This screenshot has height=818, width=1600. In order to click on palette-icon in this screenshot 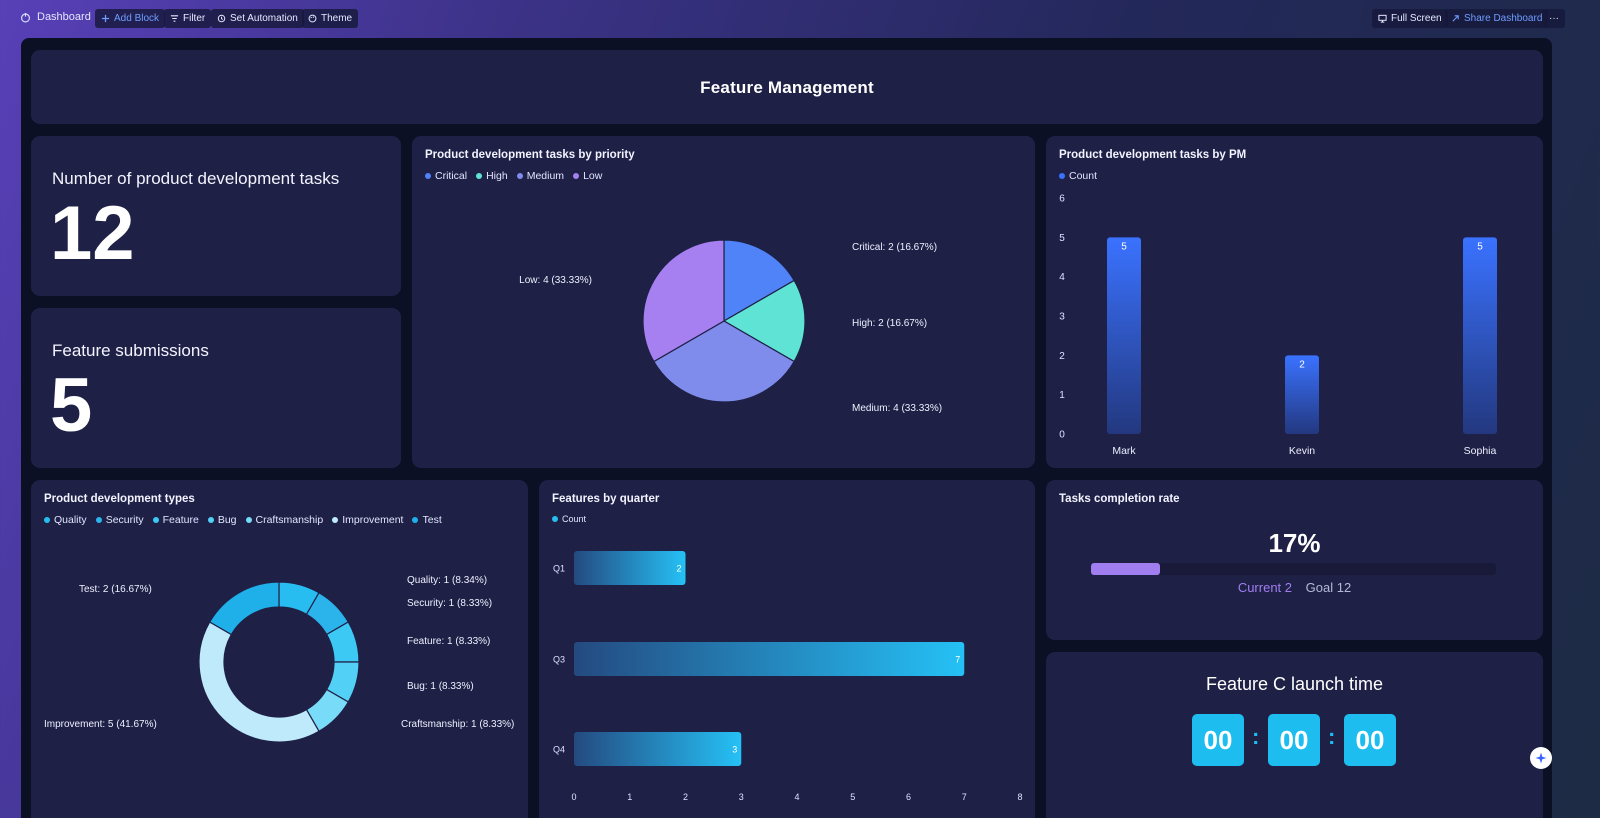, I will do `click(312, 18)`.